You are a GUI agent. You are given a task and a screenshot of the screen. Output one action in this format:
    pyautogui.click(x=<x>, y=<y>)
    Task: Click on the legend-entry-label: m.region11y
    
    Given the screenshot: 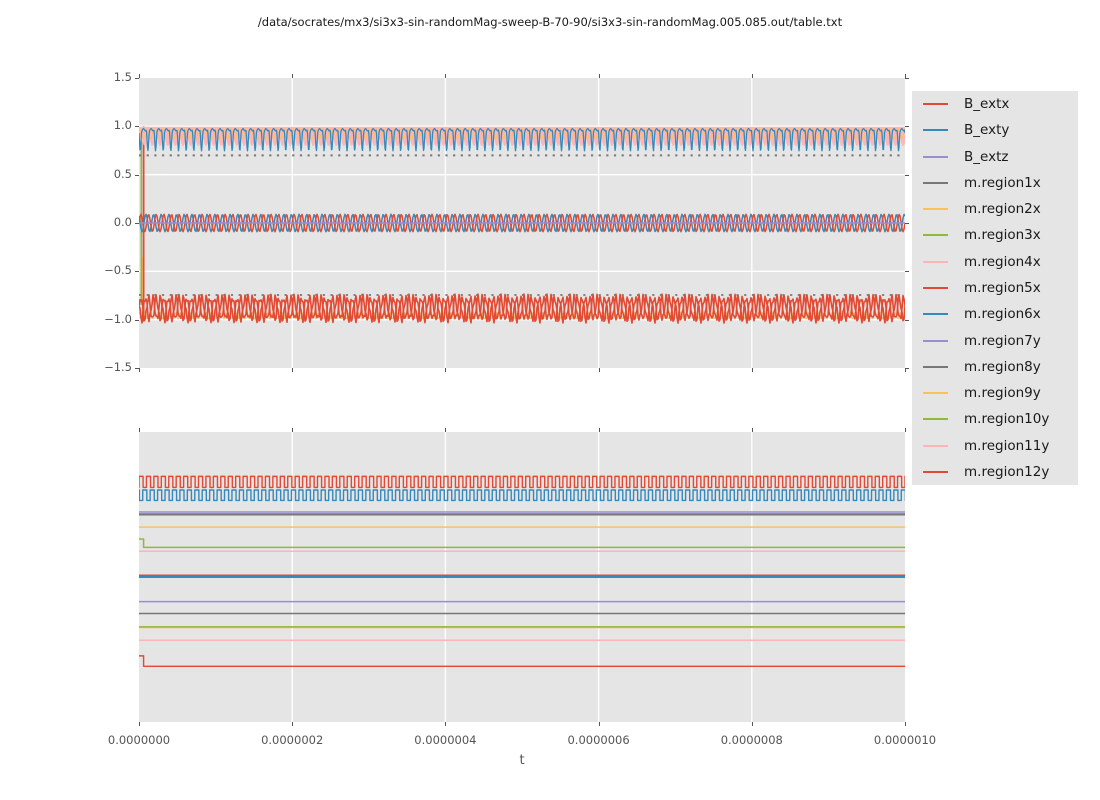 What is the action you would take?
    pyautogui.click(x=1007, y=445)
    